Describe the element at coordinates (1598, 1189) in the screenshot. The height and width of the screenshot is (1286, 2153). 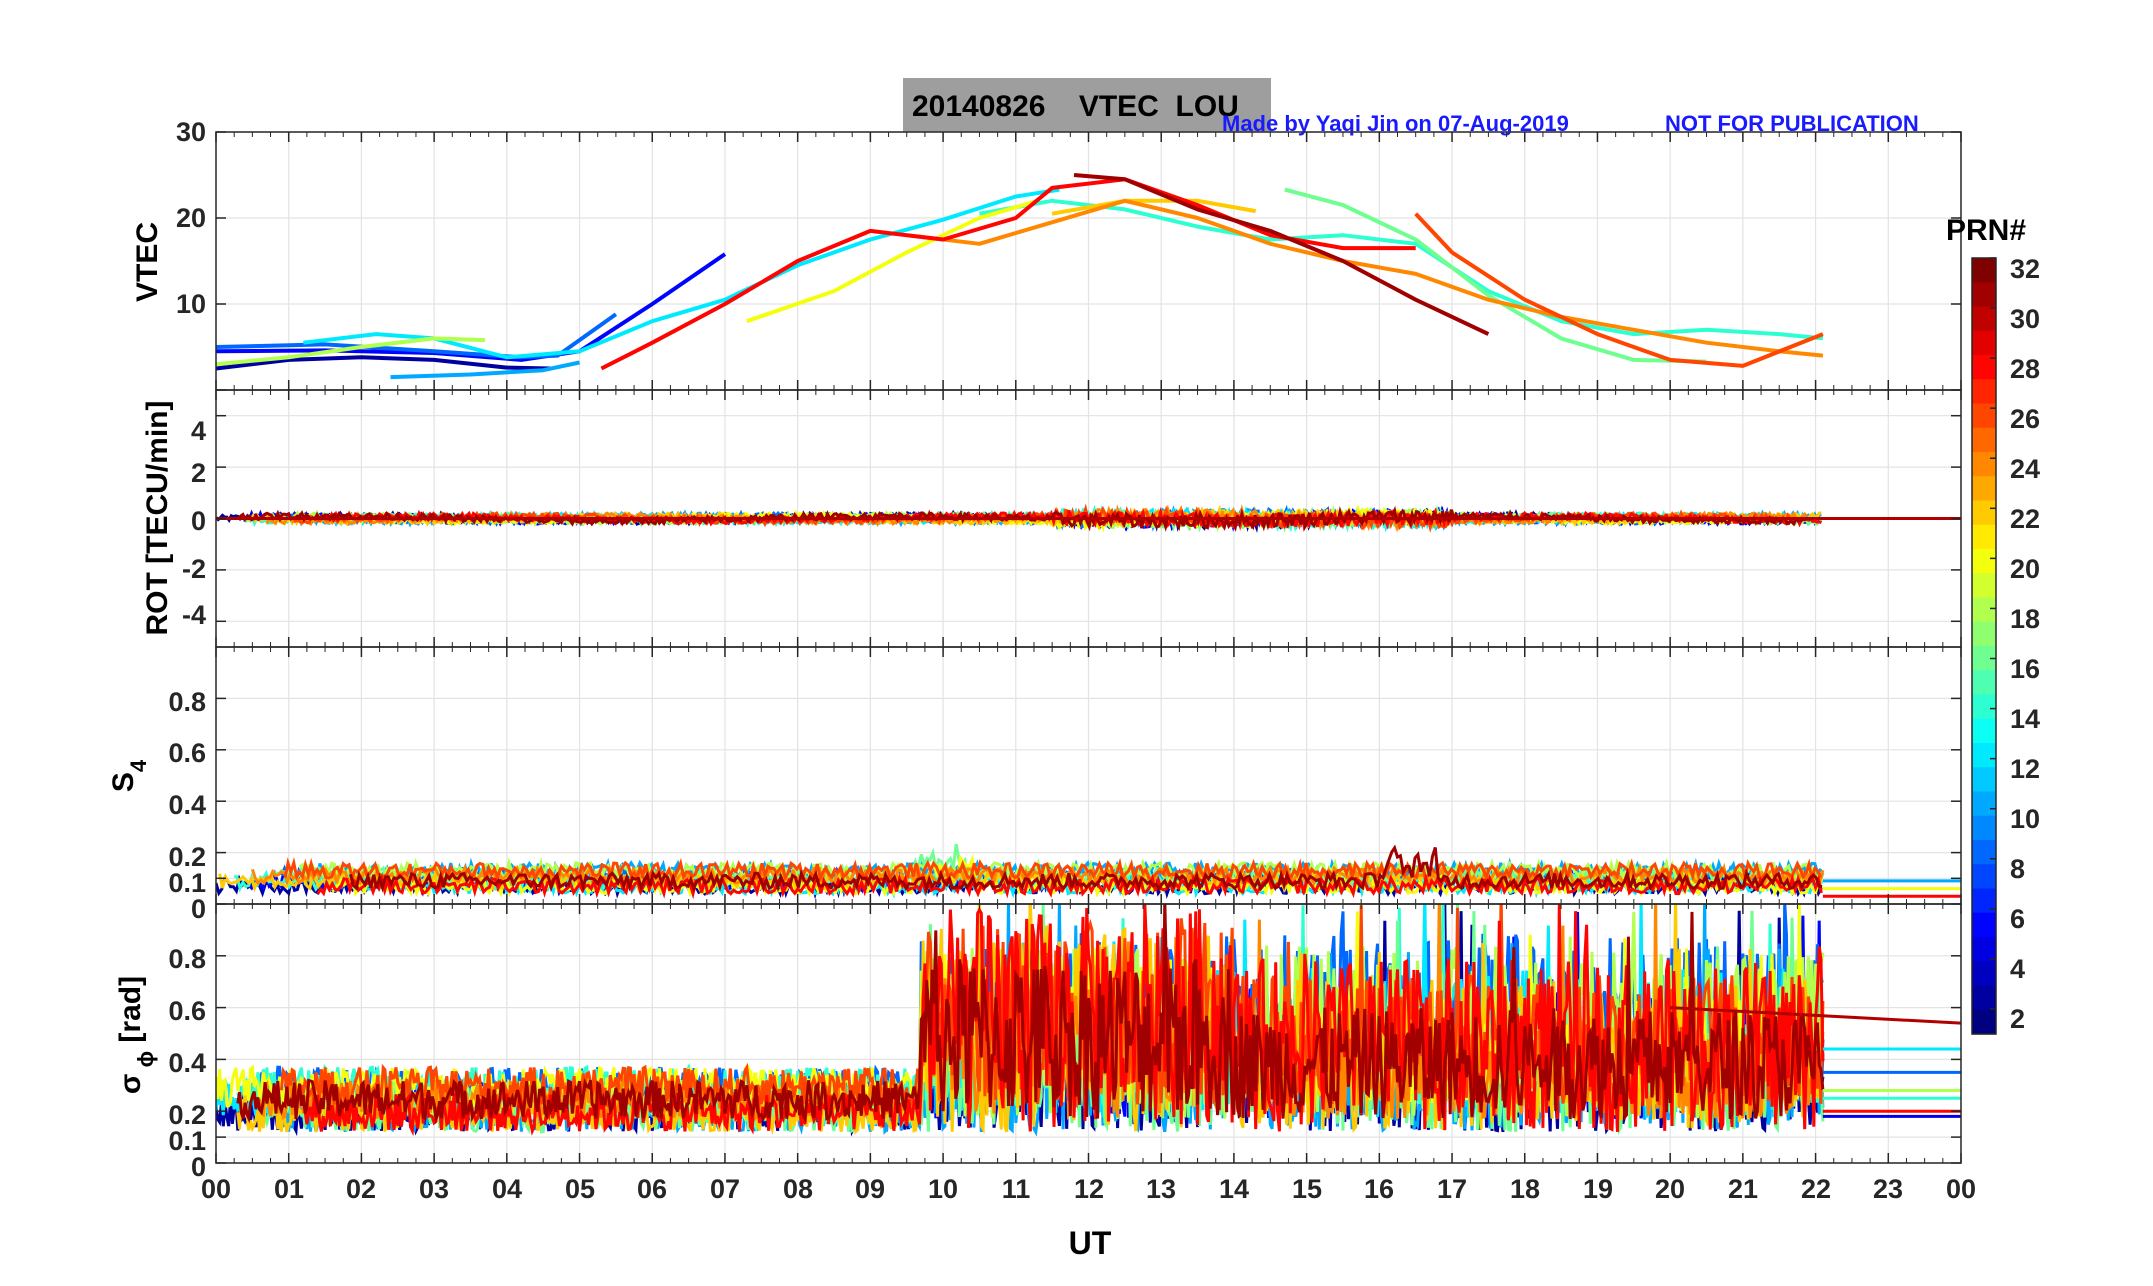
I see `x-tick: 19` at that location.